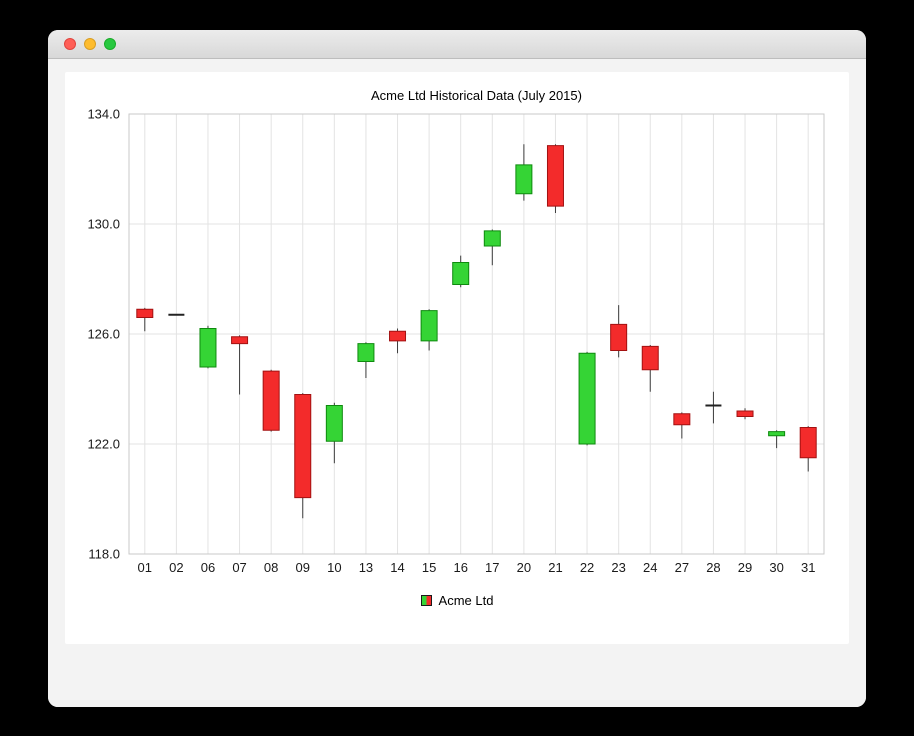 Image resolution: width=914 pixels, height=736 pixels. I want to click on svg-text: 02, so click(176, 567).